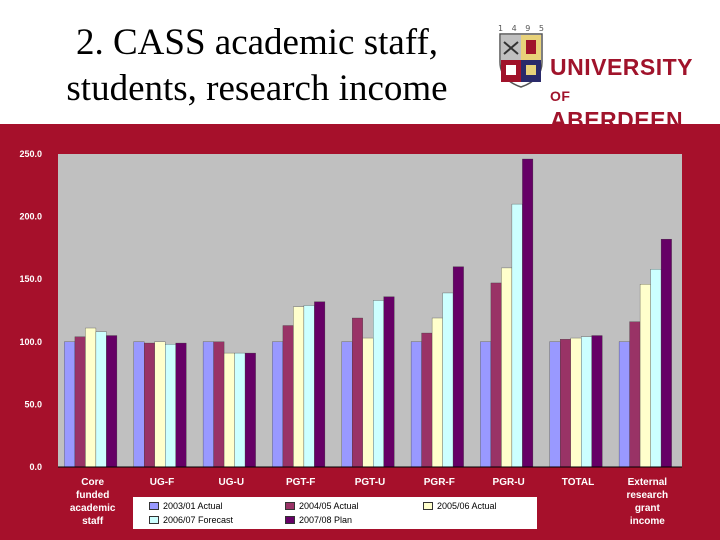  What do you see at coordinates (198, 520) in the screenshot?
I see `legend-label-3: 2006/07 Forecast` at bounding box center [198, 520].